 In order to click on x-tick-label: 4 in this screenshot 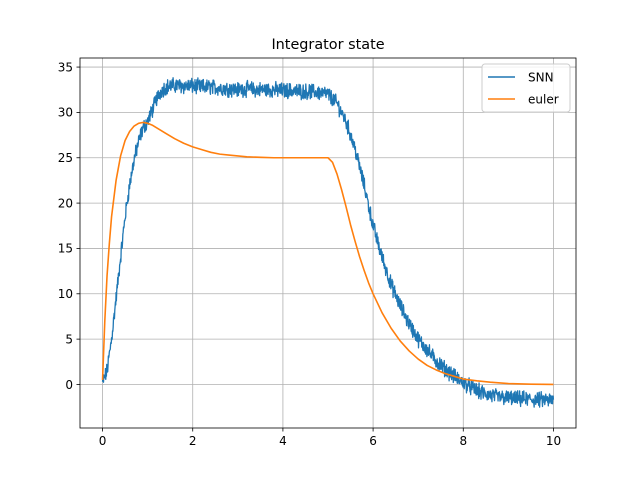, I will do `click(283, 441)`.